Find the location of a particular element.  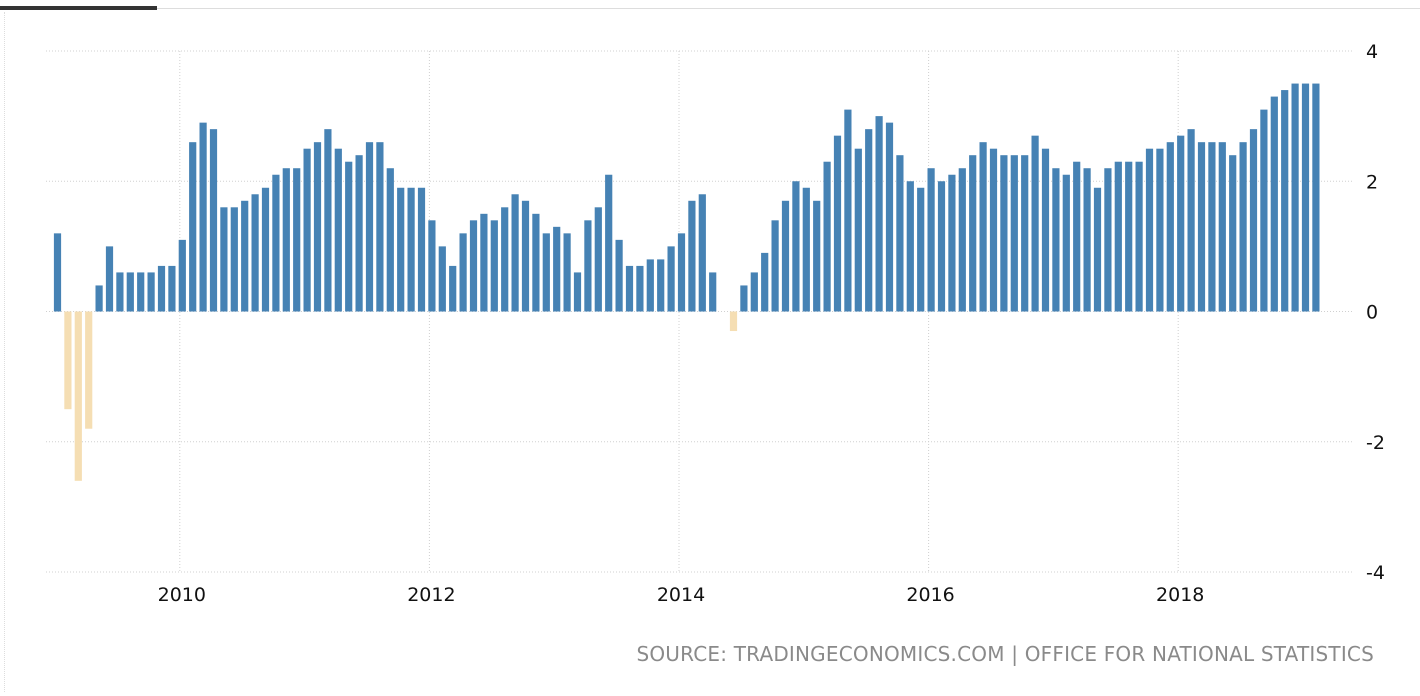

y-axis: 4 2 0 -2 -4 is located at coordinates (1375, 312).